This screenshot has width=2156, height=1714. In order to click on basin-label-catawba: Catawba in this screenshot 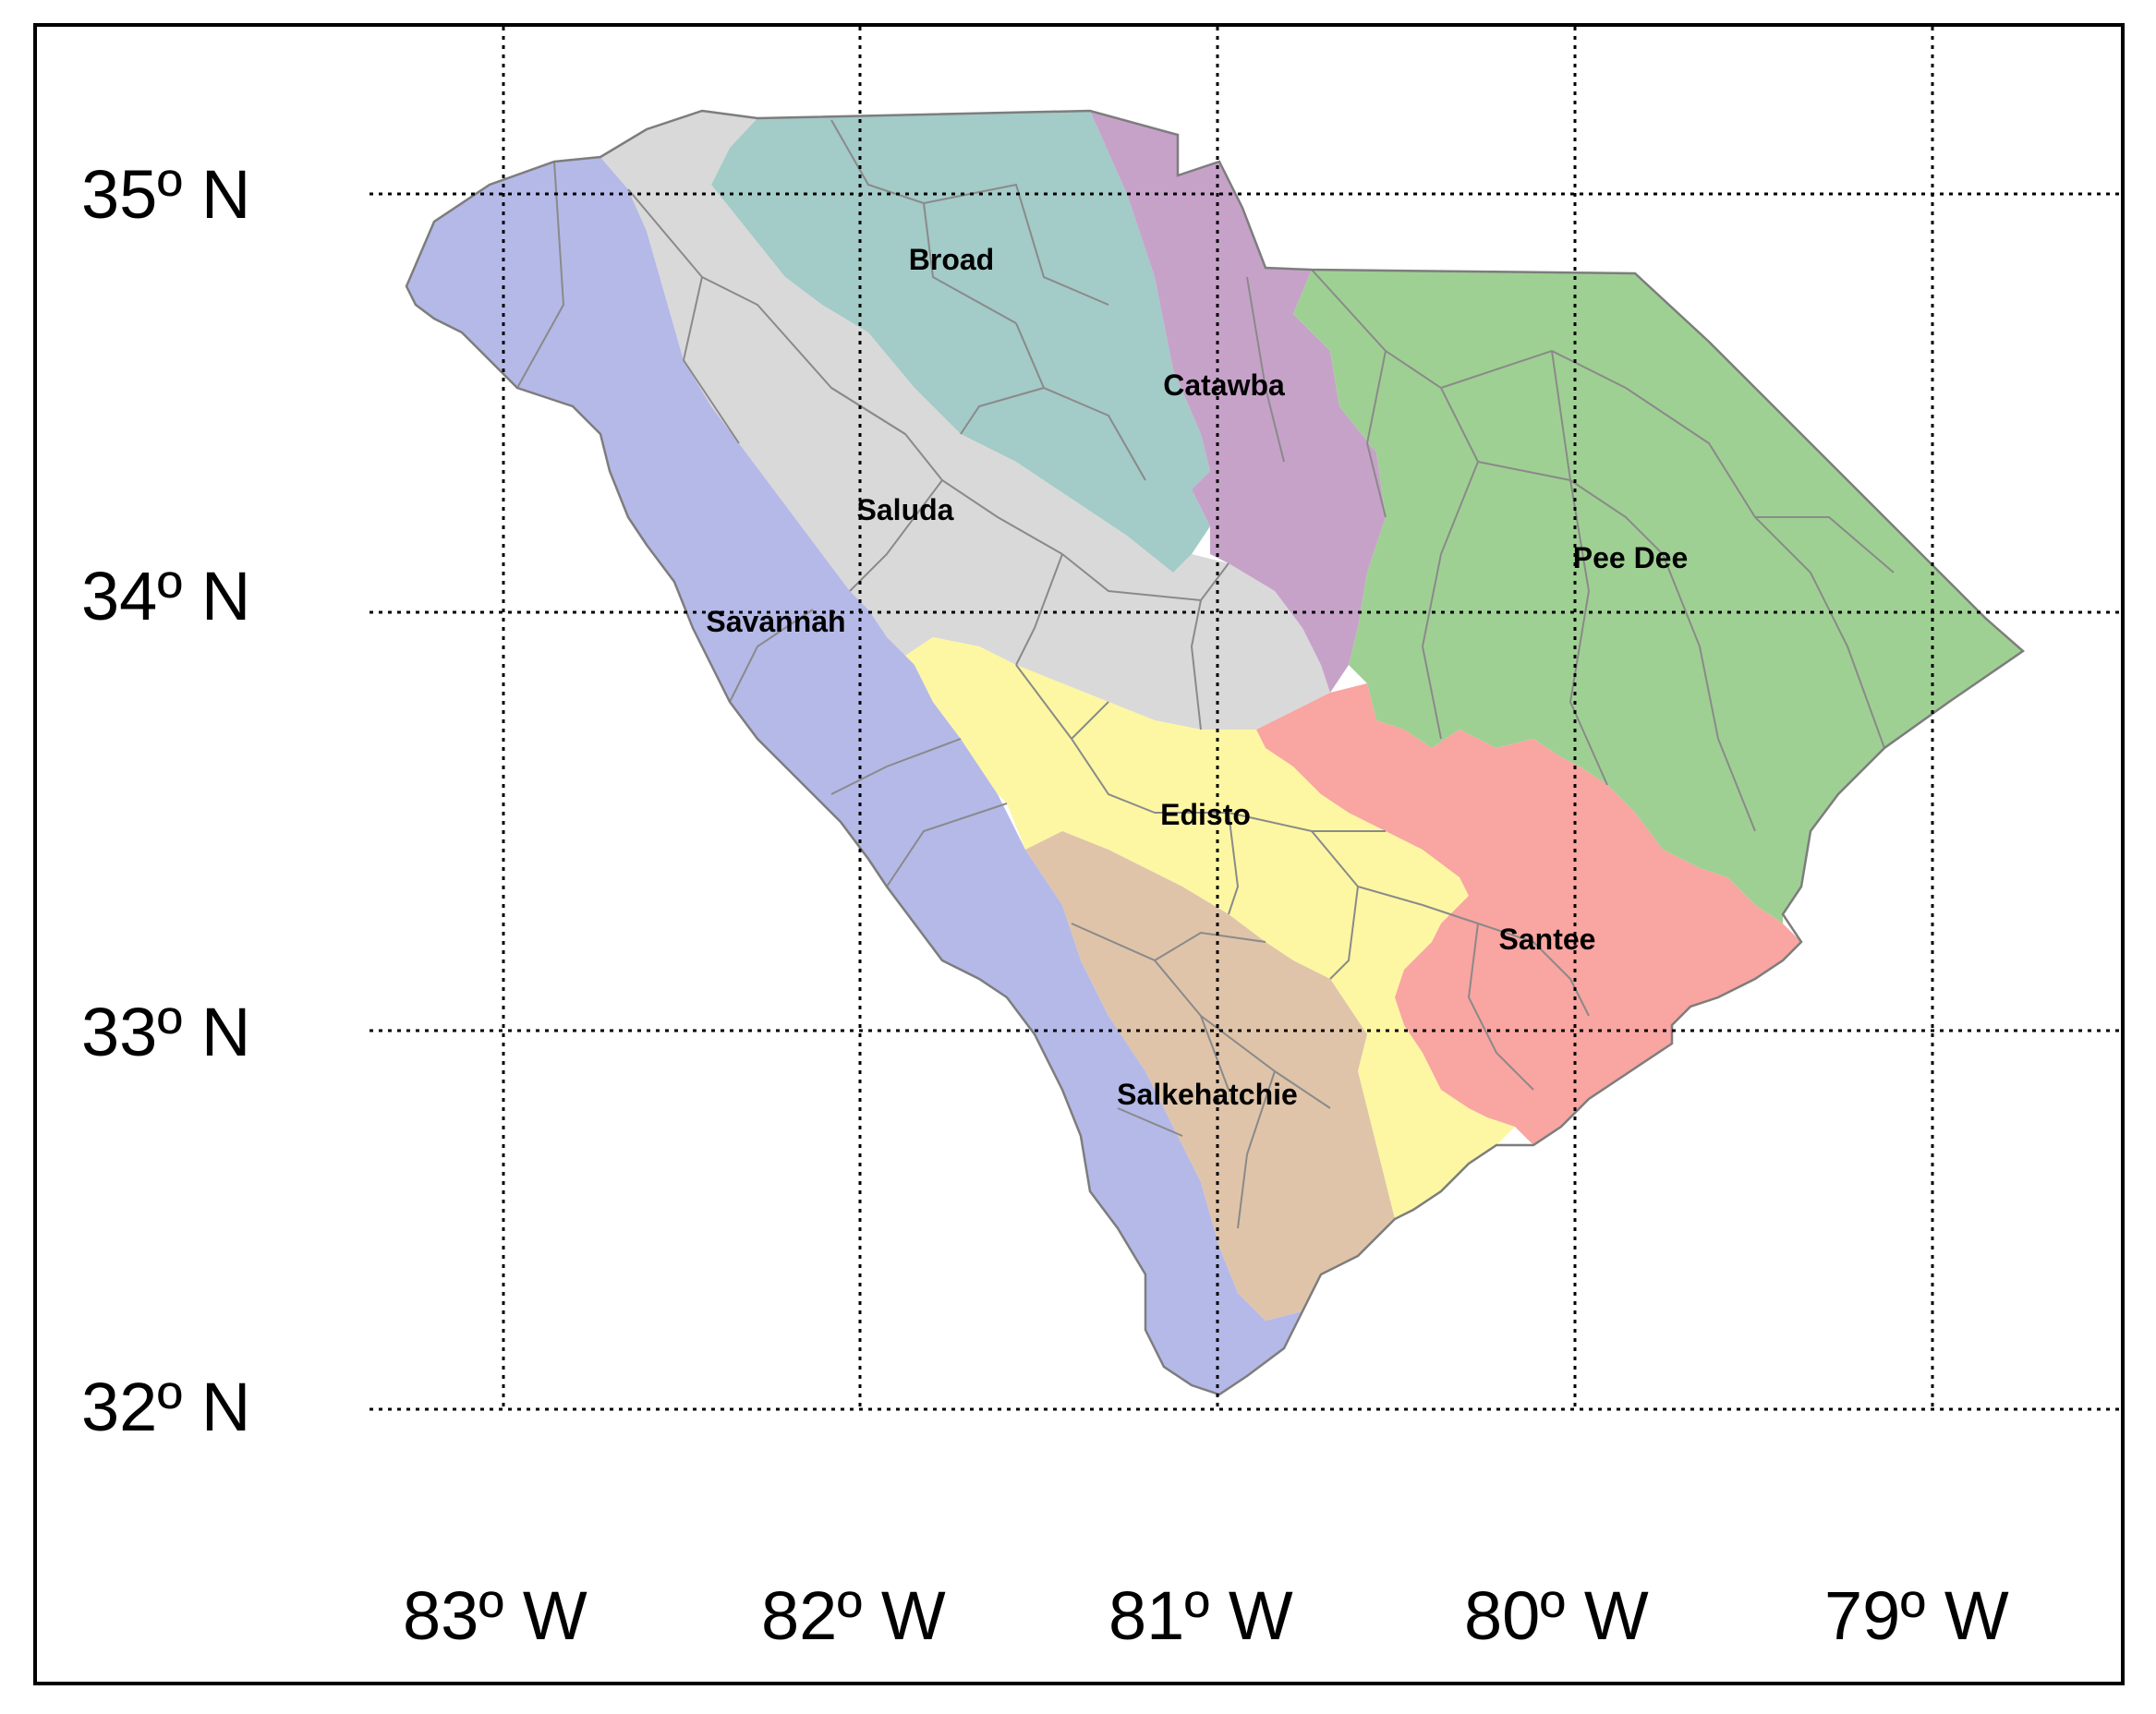, I will do `click(1224, 385)`.